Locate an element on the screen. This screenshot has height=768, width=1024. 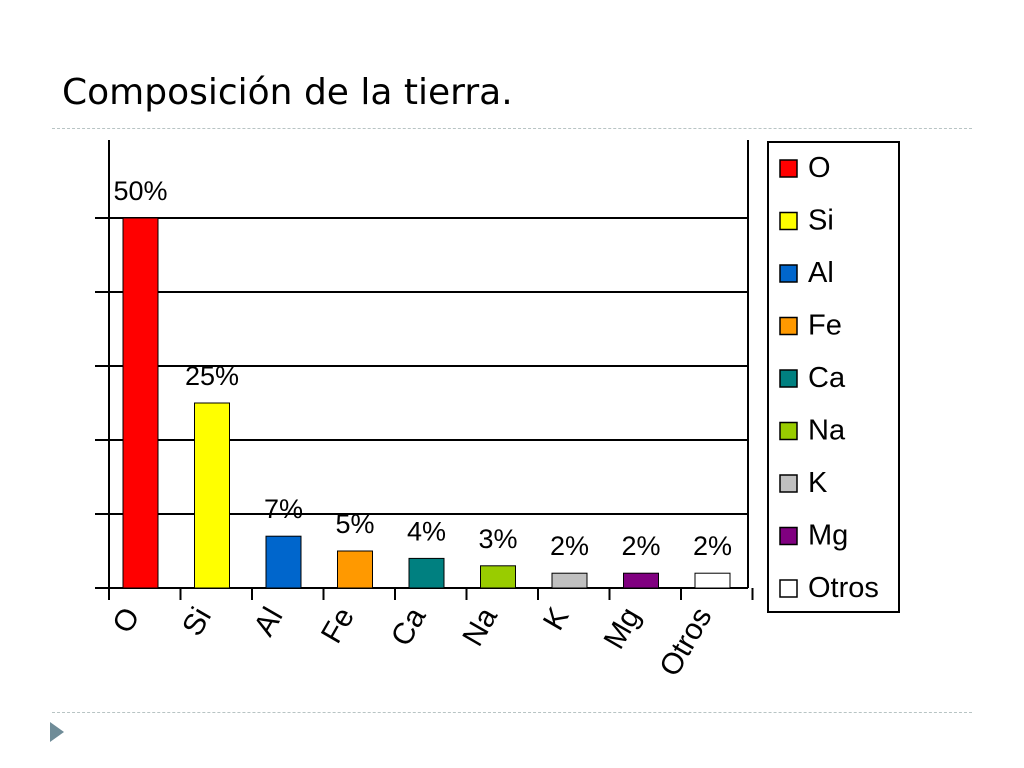
legend-label: Na is located at coordinates (827, 431).